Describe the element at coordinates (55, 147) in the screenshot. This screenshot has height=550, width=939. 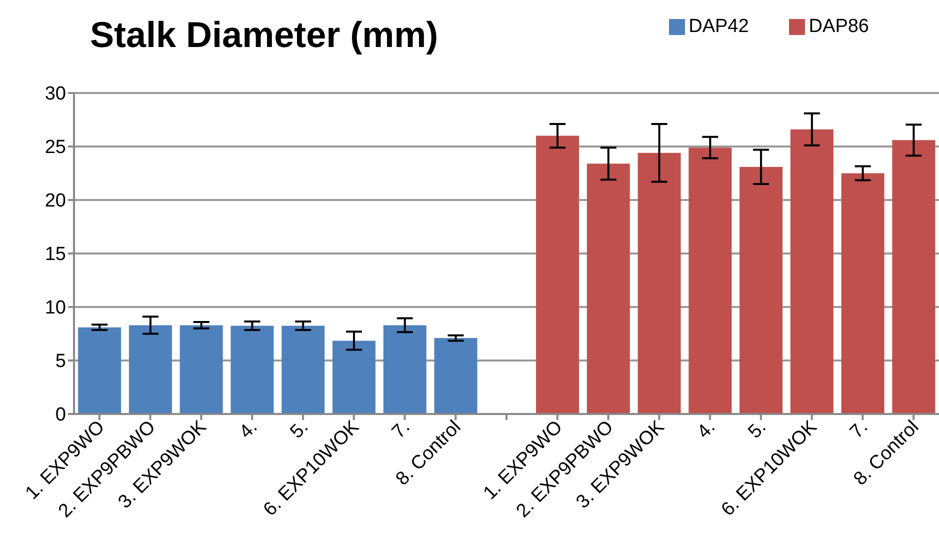
I see `y-tick-label: 25` at that location.